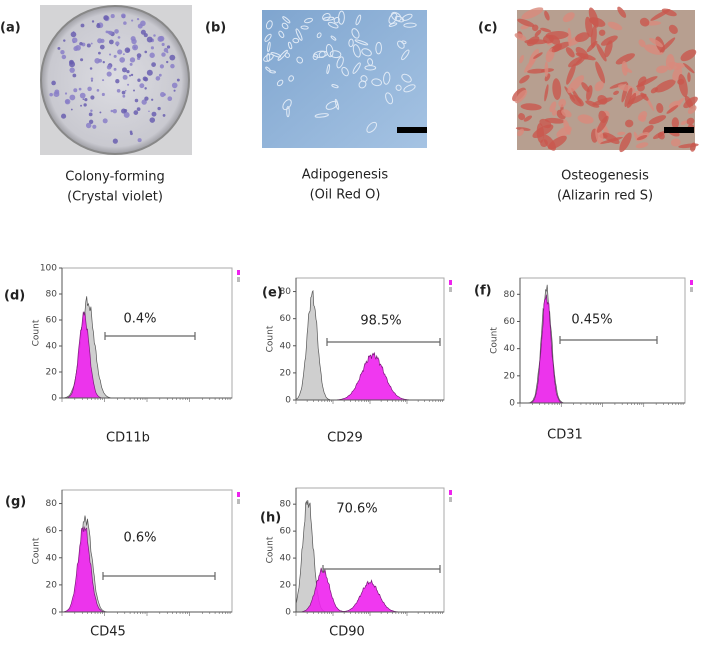 The width and height of the screenshot is (709, 654). Describe the element at coordinates (52, 295) in the screenshot. I see `y-tick-label: 80` at that location.